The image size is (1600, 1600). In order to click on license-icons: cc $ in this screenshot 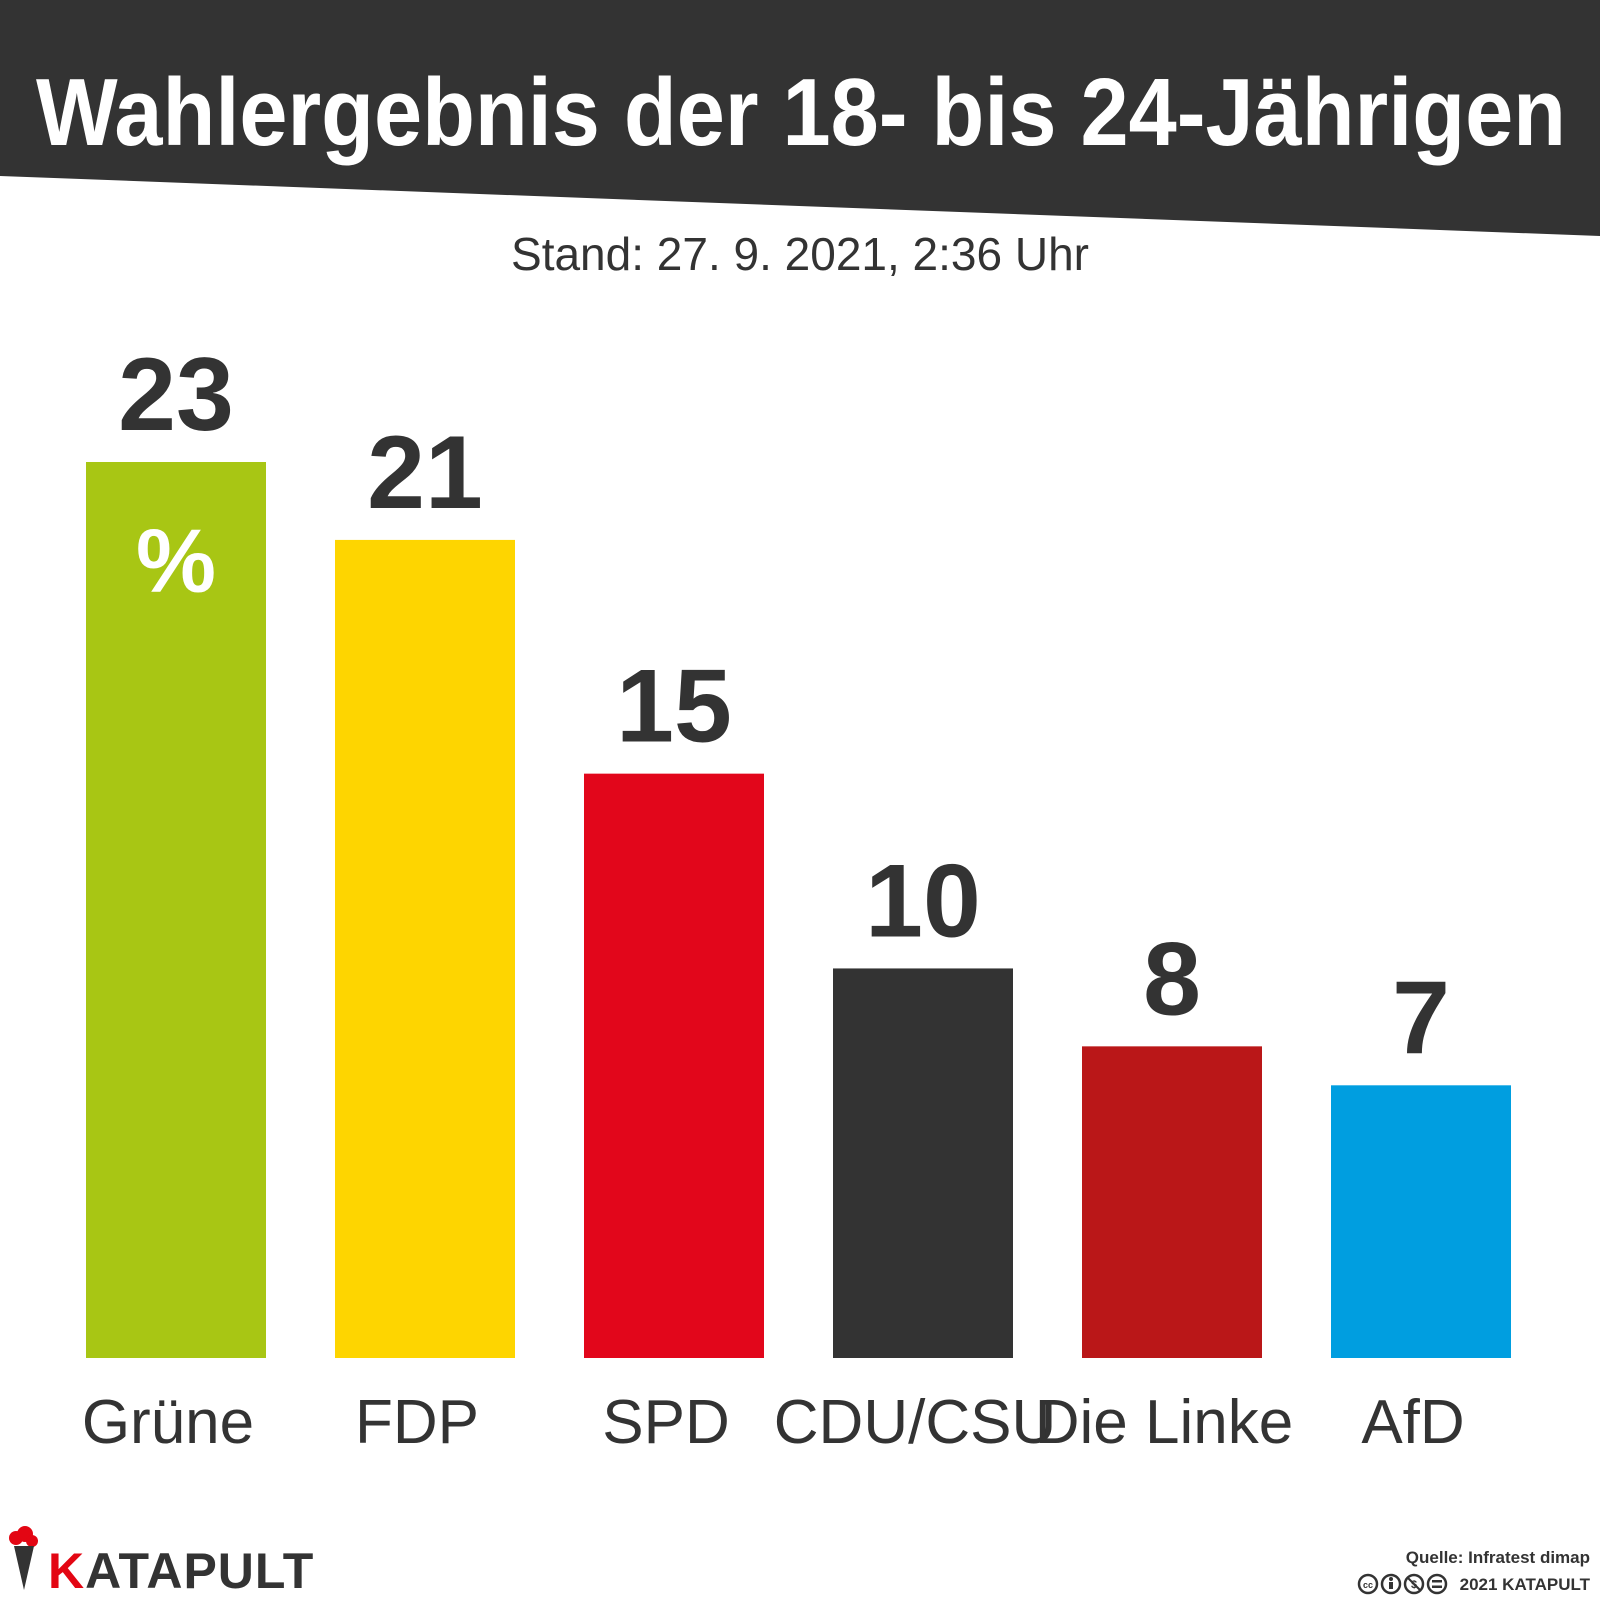, I will do `click(1402, 1584)`.